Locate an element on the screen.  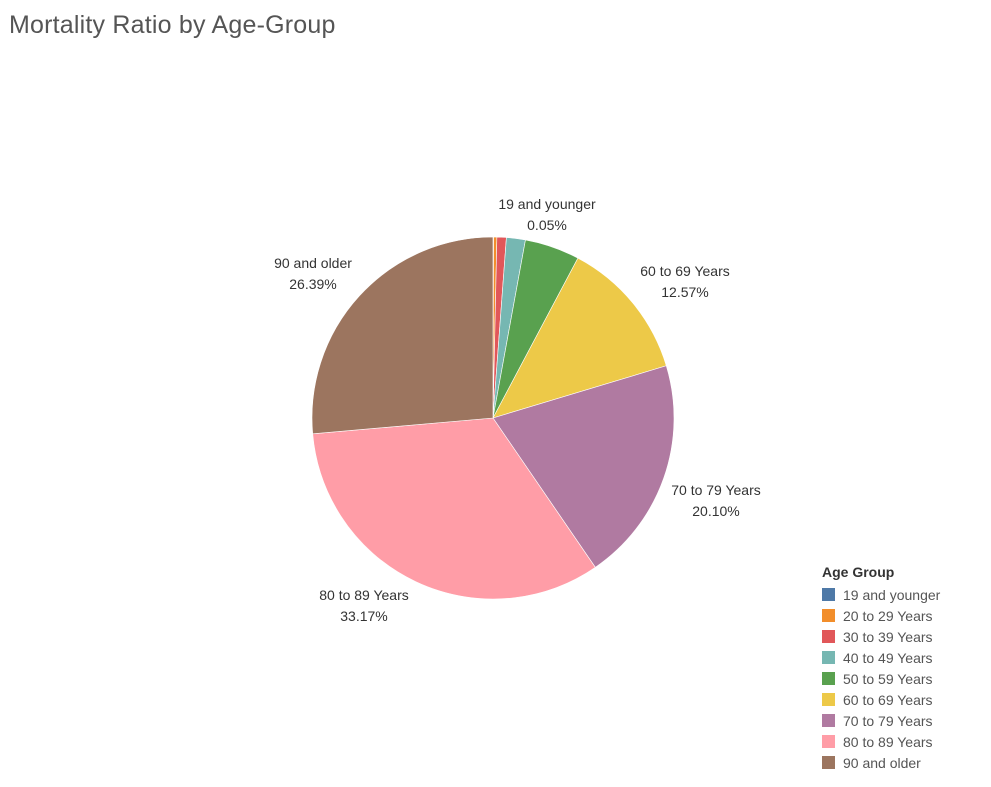
pie-slice-70-to-79-years is located at coordinates (583, 466).